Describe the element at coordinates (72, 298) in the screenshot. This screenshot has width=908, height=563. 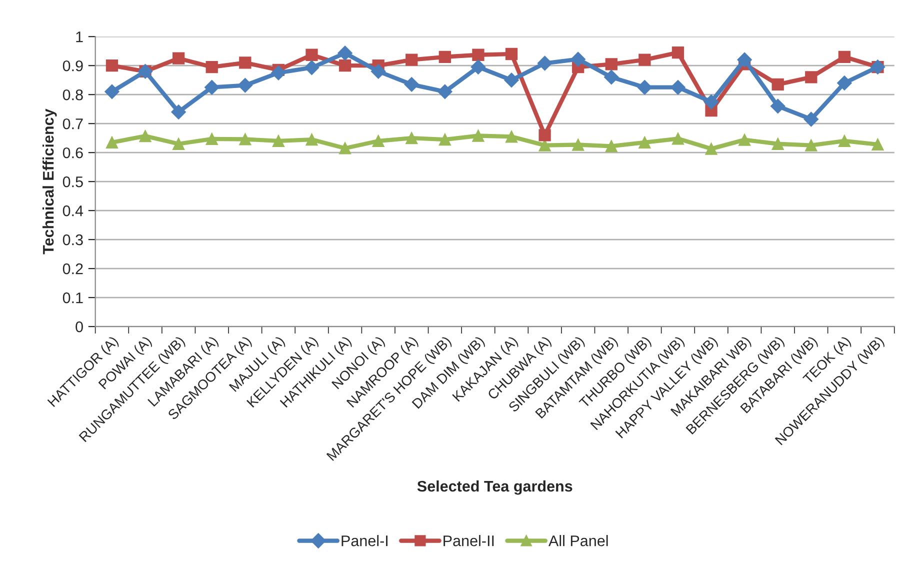
I see `y-tick-label: 0.1` at that location.